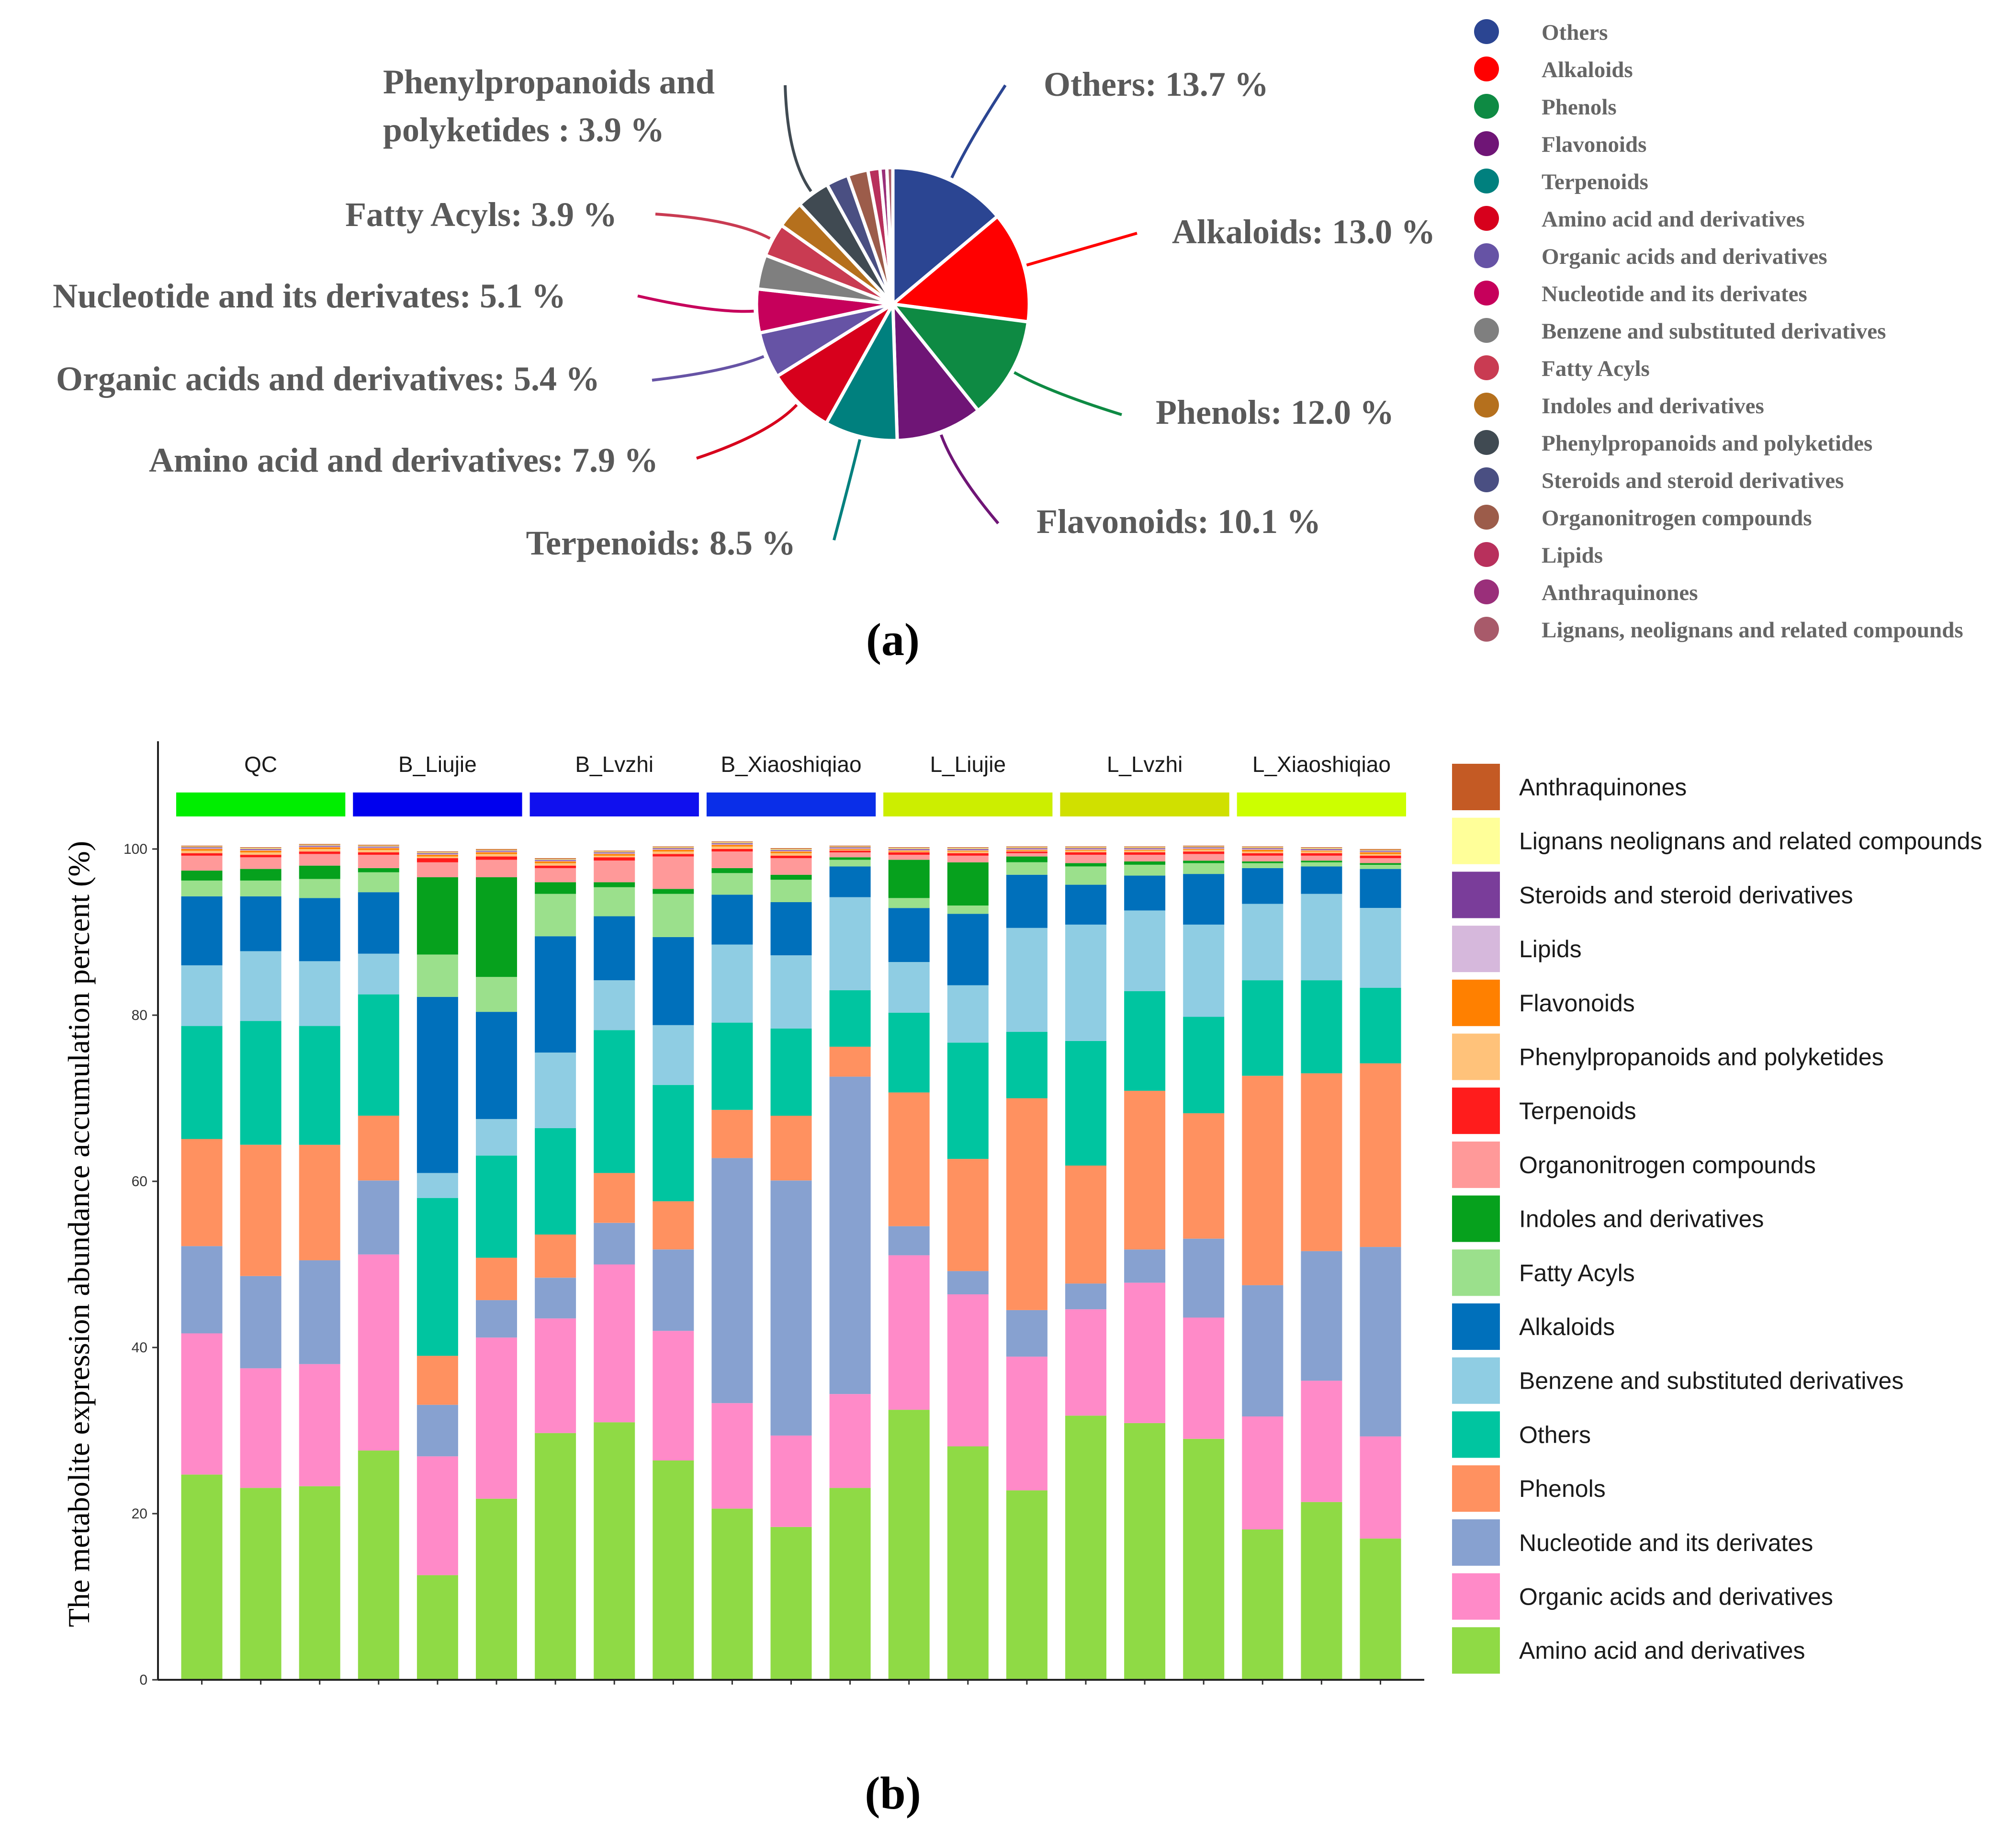 Image resolution: width=2016 pixels, height=1834 pixels. I want to click on pie-label-terpenoids: Terpenoids: 8.5 %, so click(661, 543).